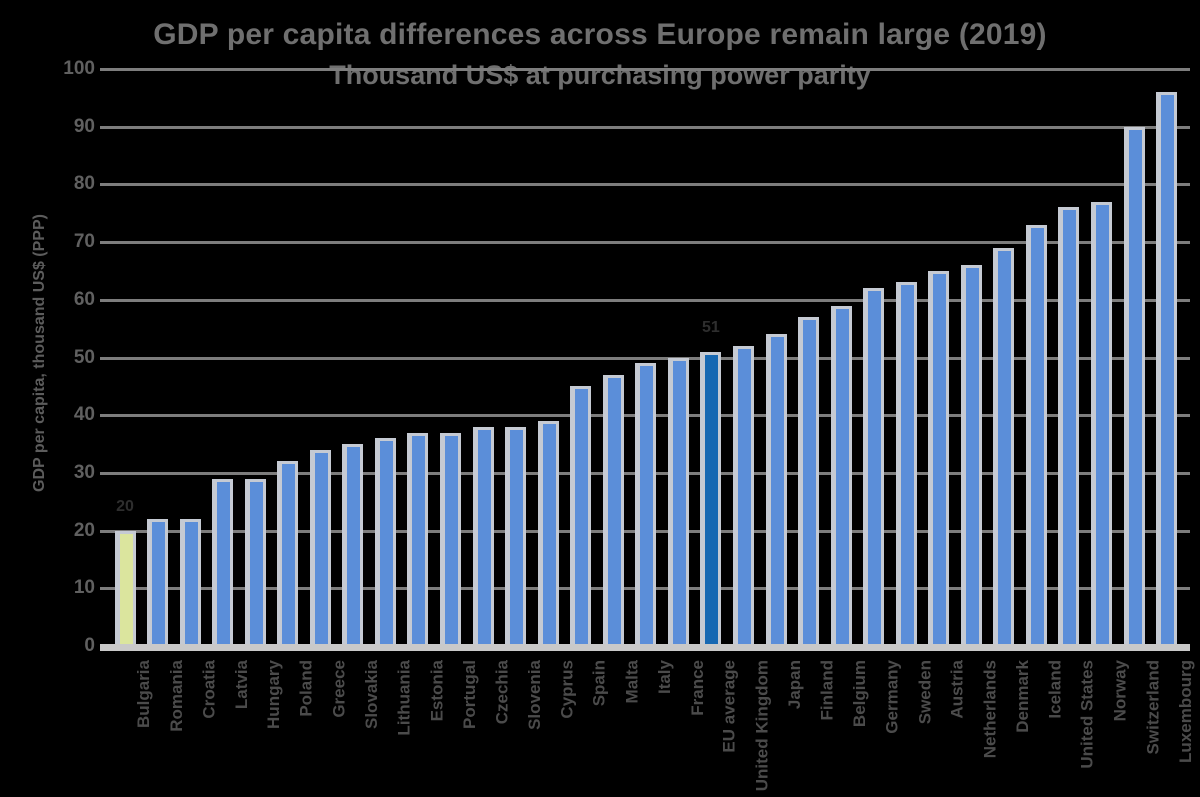  What do you see at coordinates (371, 694) in the screenshot?
I see `x-tick-label: Slovakia` at bounding box center [371, 694].